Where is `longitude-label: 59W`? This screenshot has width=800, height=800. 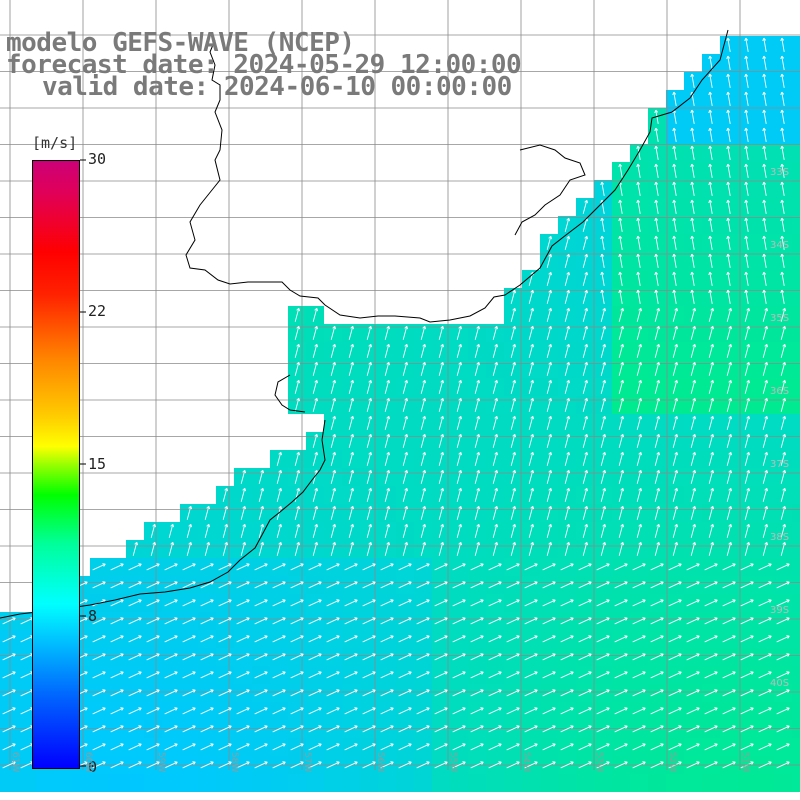 longitude-label: 59W is located at coordinates (161, 762).